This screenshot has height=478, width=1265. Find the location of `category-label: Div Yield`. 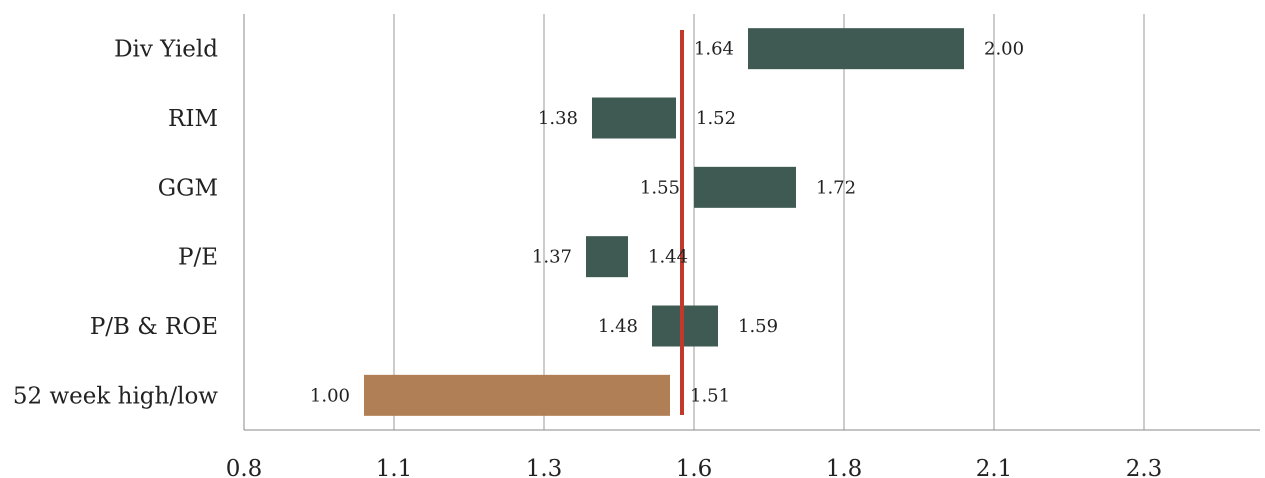

category-label: Div Yield is located at coordinates (166, 50).